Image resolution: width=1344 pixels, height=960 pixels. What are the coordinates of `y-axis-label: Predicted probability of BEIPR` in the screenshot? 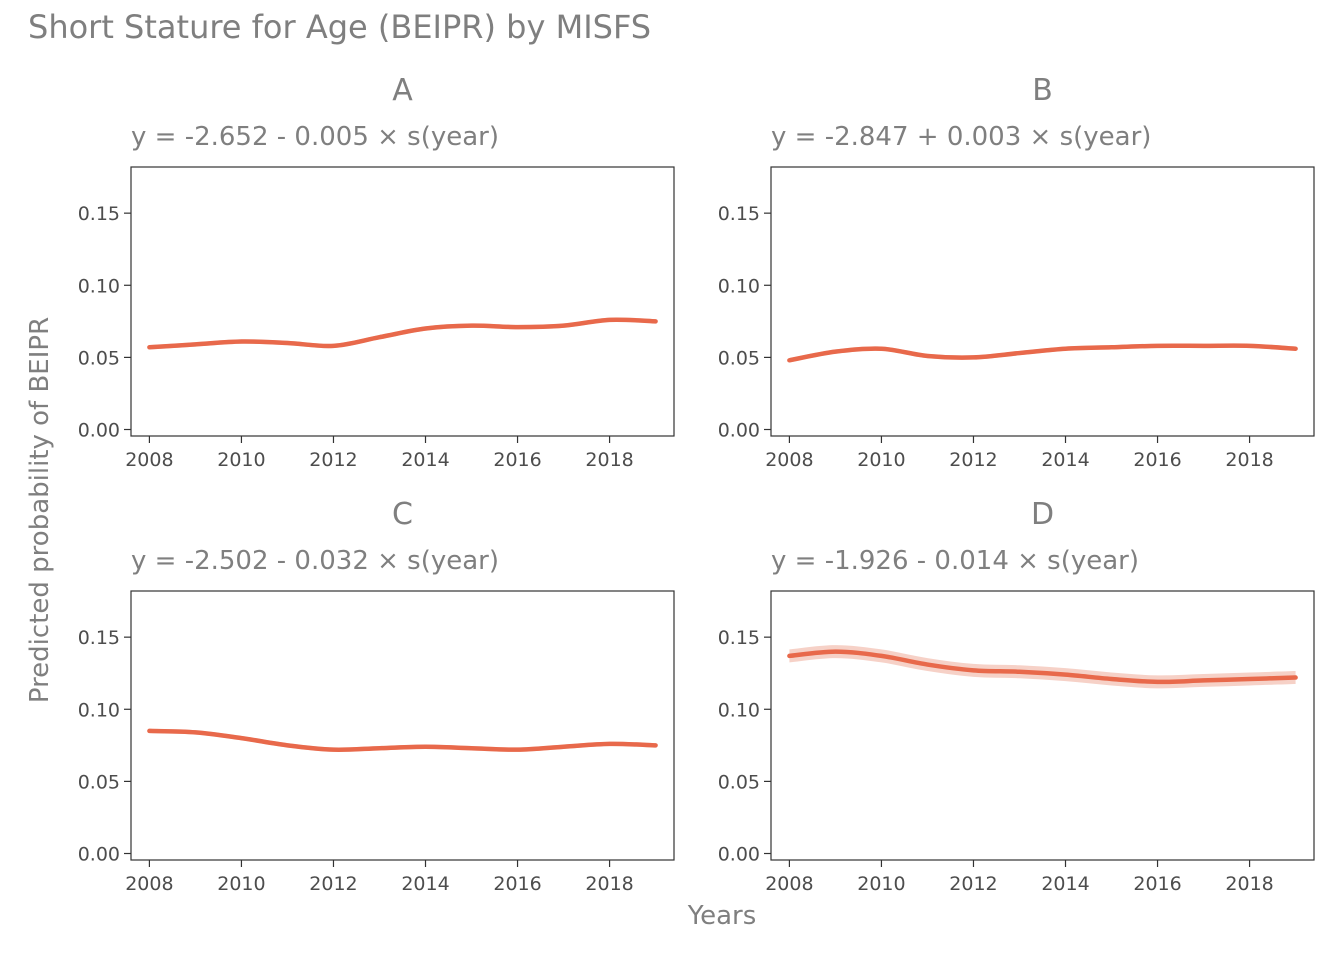 It's located at (40, 510).